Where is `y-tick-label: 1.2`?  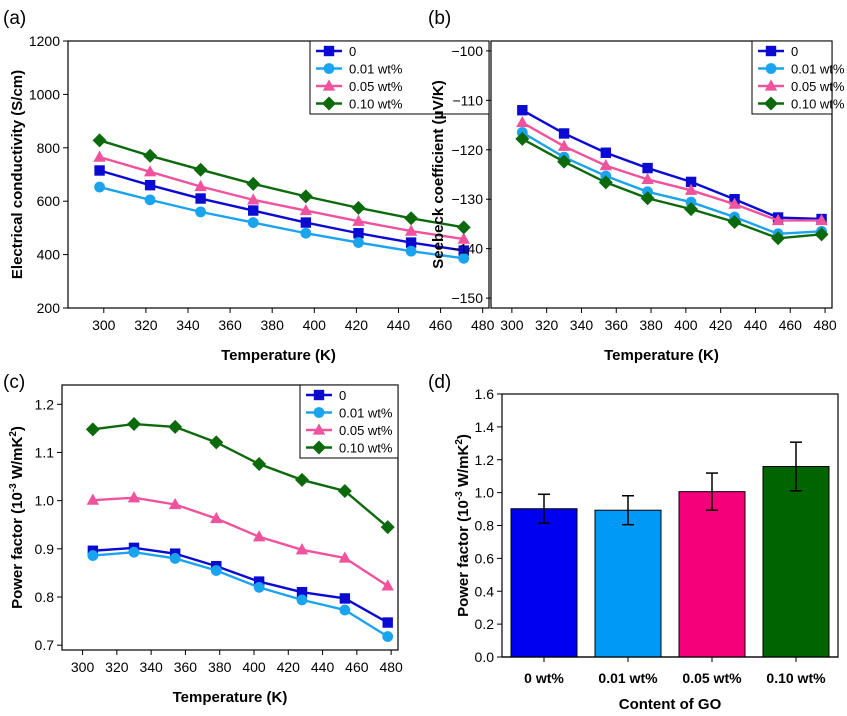 y-tick-label: 1.2 is located at coordinates (45, 404).